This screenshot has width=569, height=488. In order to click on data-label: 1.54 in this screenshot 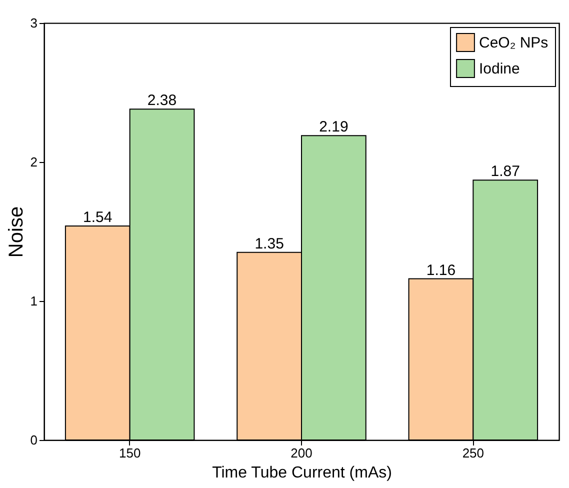, I will do `click(97, 217)`.